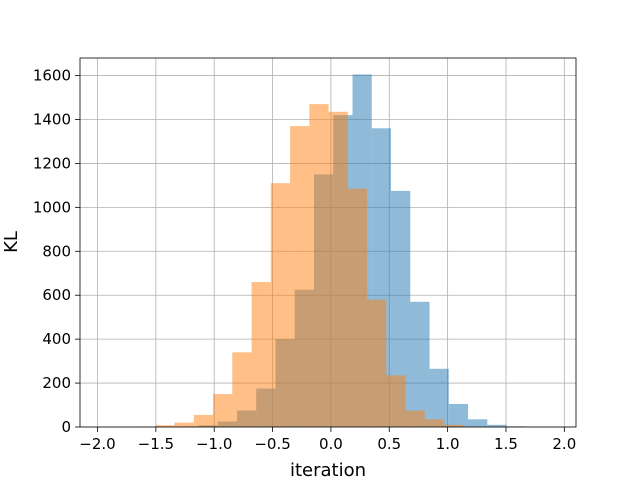 The height and width of the screenshot is (480, 640). What do you see at coordinates (56, 339) in the screenshot?
I see `y-tick-label: 400` at bounding box center [56, 339].